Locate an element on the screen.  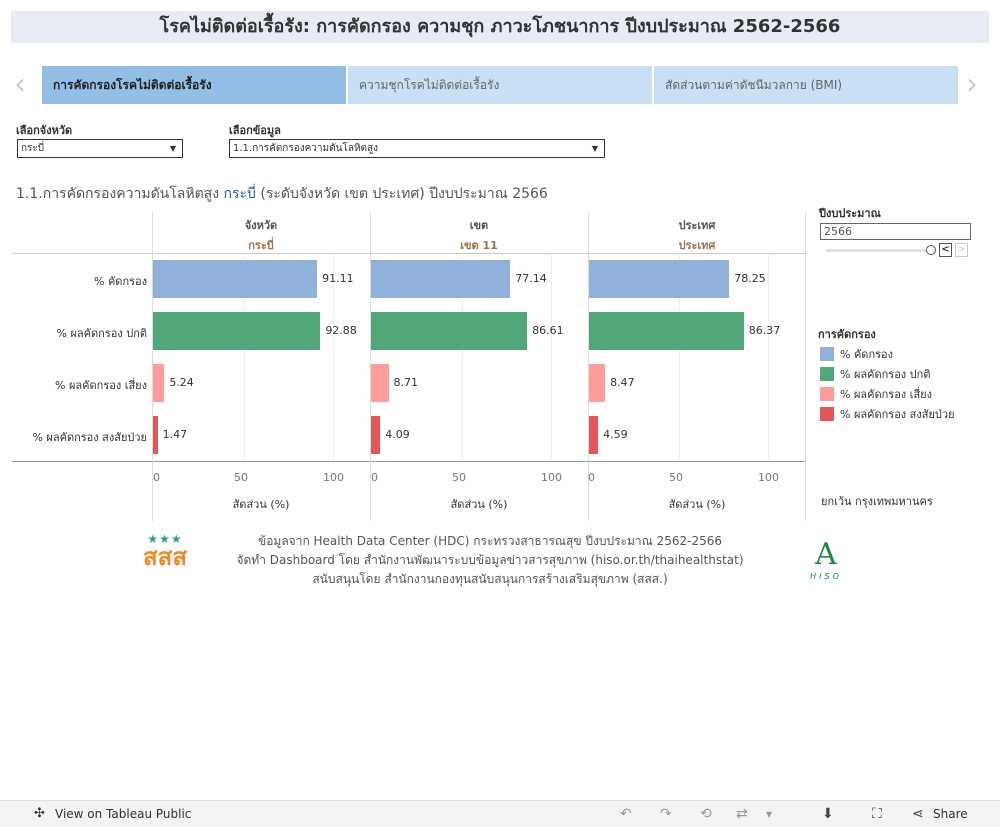
data-label: 8.71 is located at coordinates (406, 382).